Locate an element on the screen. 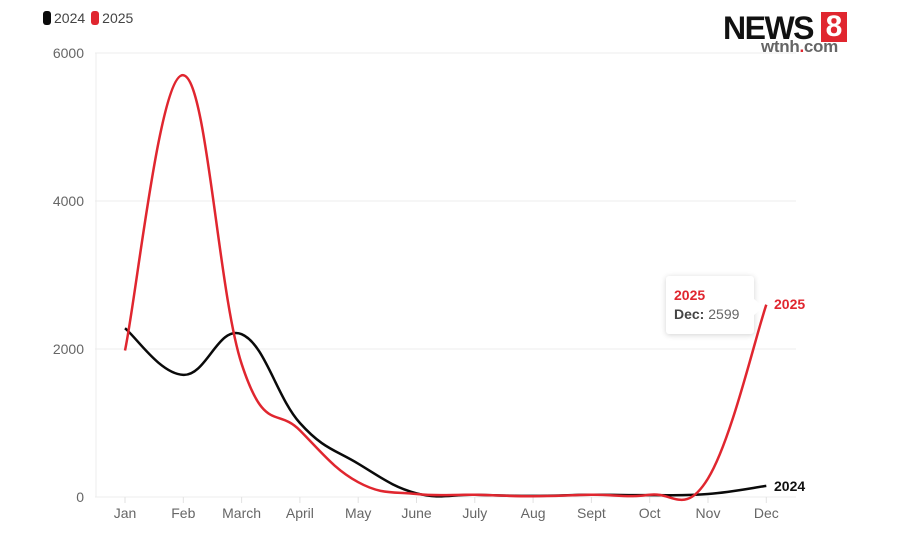  tooltip-value-row: Dec: 2599 is located at coordinates (706, 314).